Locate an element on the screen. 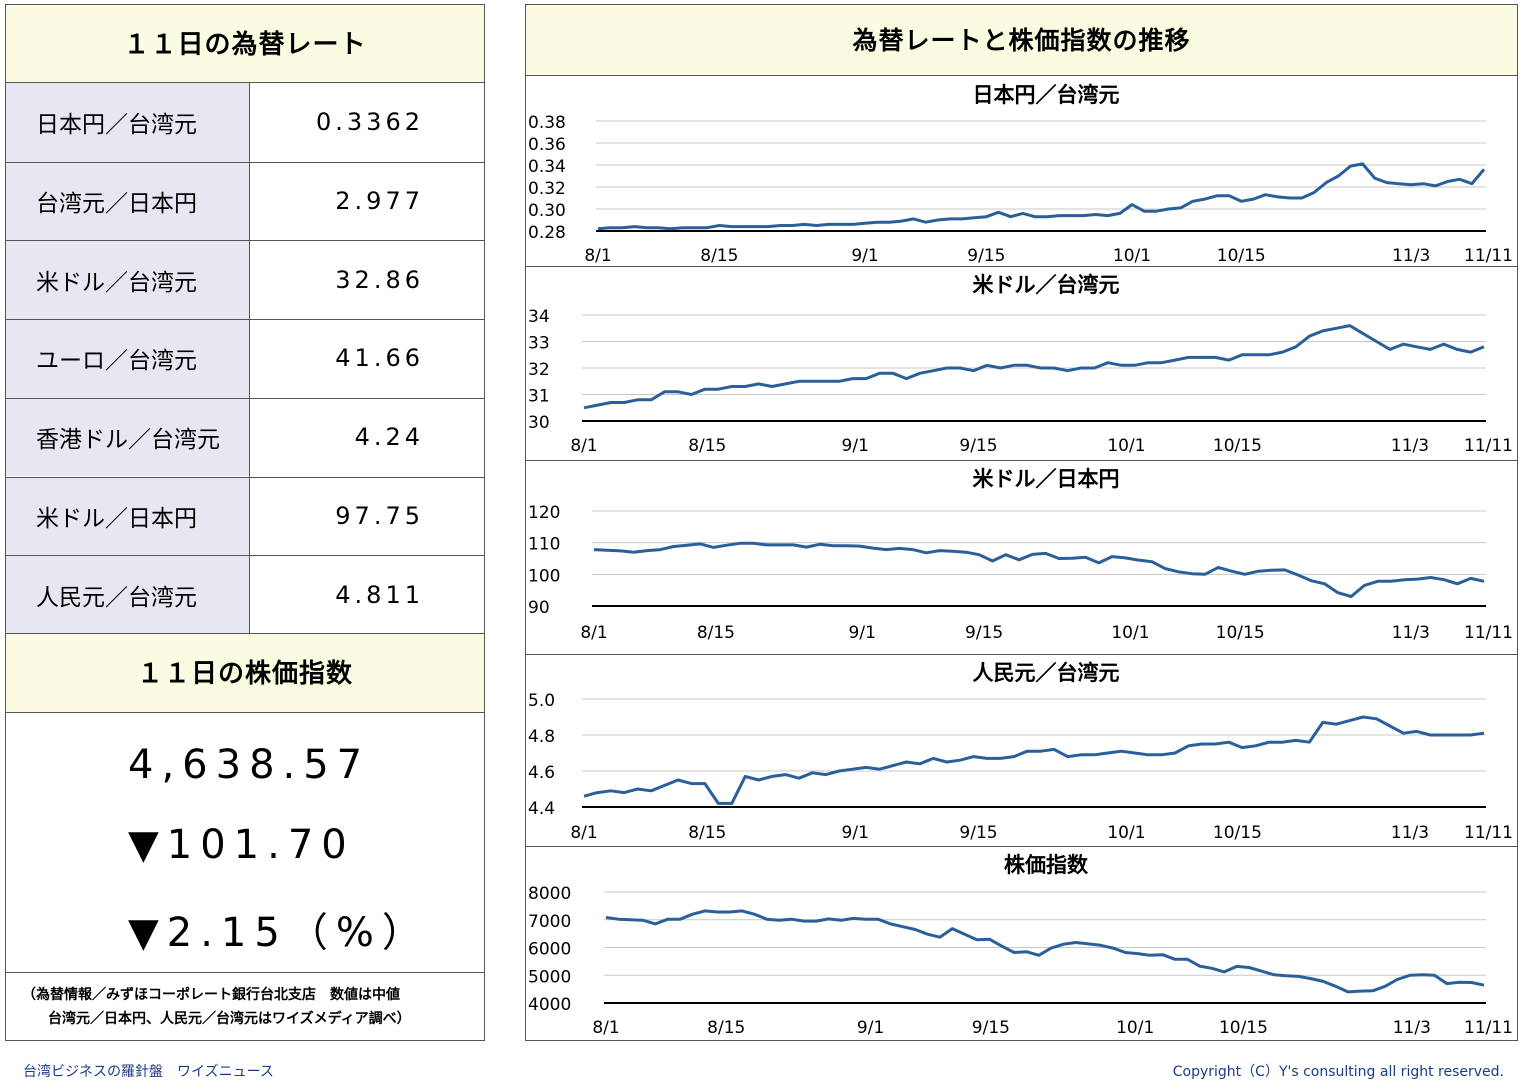  stock-change-value: ▼101.70 is located at coordinates (241, 845).